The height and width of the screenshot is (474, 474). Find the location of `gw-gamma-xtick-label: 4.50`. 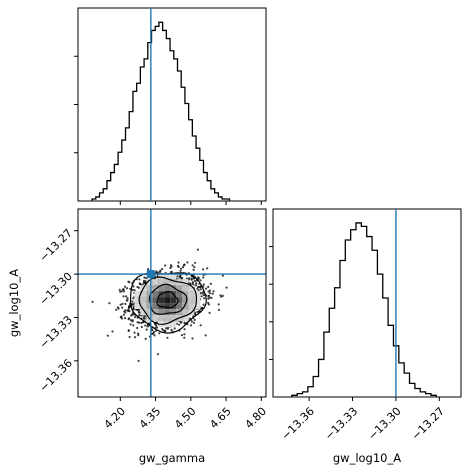

gw-gamma-xtick-label: 4.50 is located at coordinates (185, 418).